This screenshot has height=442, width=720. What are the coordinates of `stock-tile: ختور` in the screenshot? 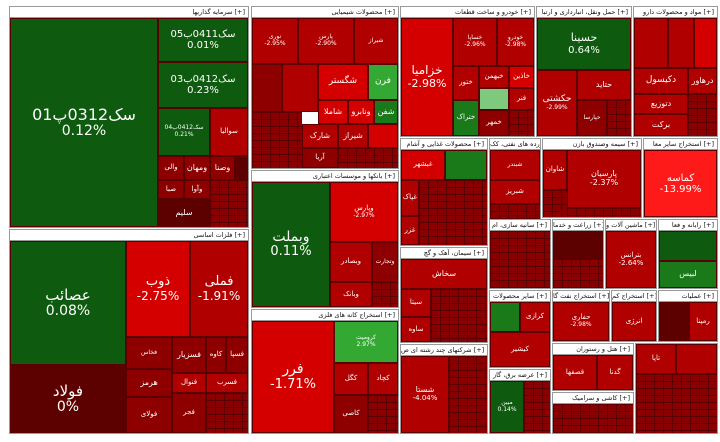 It's located at (466, 83).